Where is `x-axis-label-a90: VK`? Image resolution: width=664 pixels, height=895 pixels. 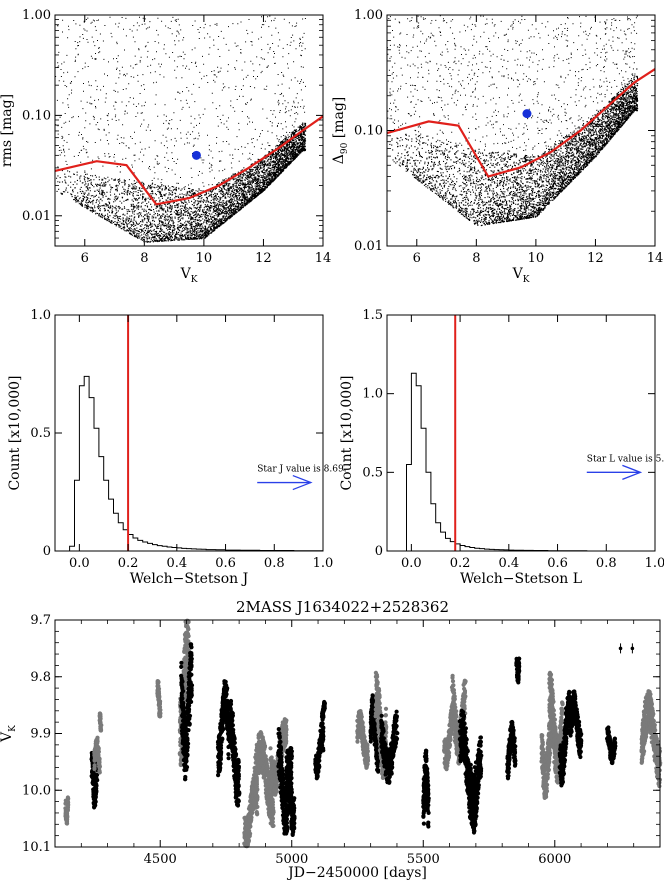 x-axis-label-a90: VK is located at coordinates (521, 275).